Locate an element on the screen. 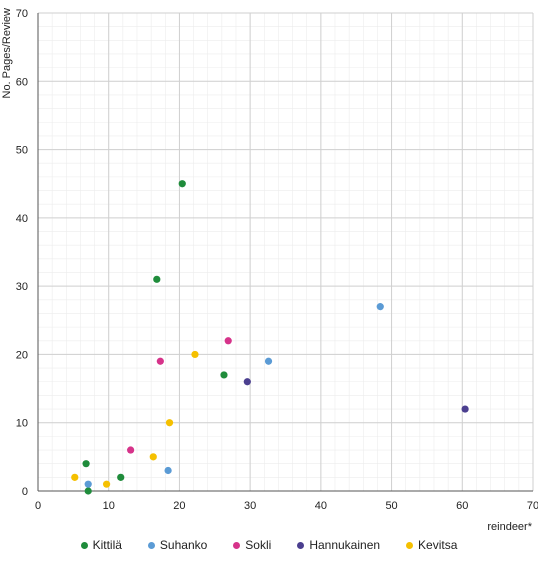 This screenshot has width=538, height=573. legend-label: Suhanko is located at coordinates (183, 545).